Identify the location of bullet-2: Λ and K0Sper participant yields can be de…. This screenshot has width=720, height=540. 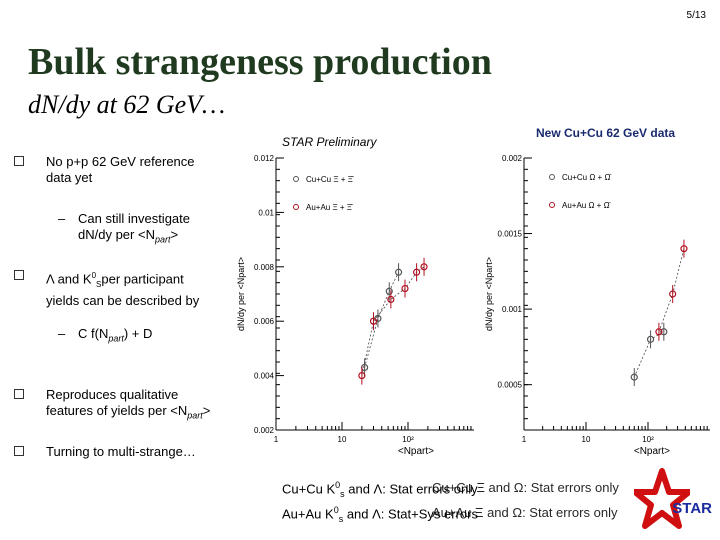
(123, 289).